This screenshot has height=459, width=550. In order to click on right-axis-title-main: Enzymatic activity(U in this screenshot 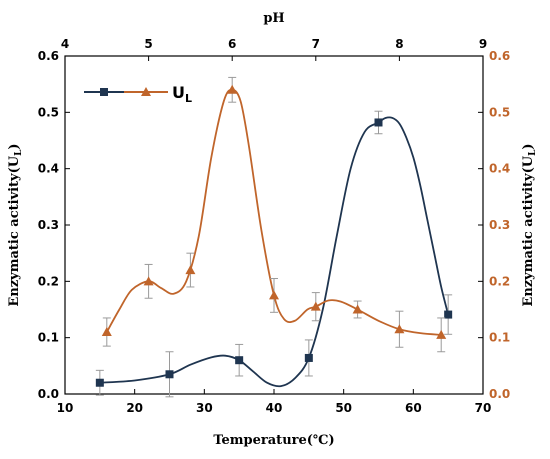, I will do `click(528, 230)`.